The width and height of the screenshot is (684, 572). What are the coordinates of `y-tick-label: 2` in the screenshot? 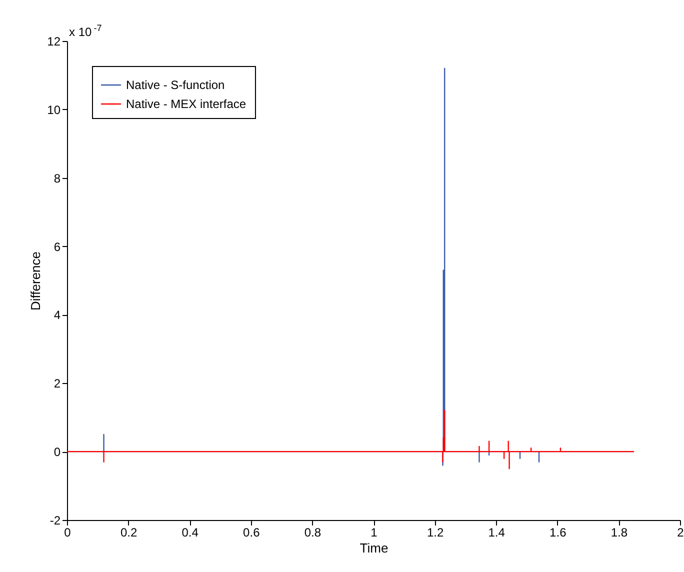 It's located at (57, 383).